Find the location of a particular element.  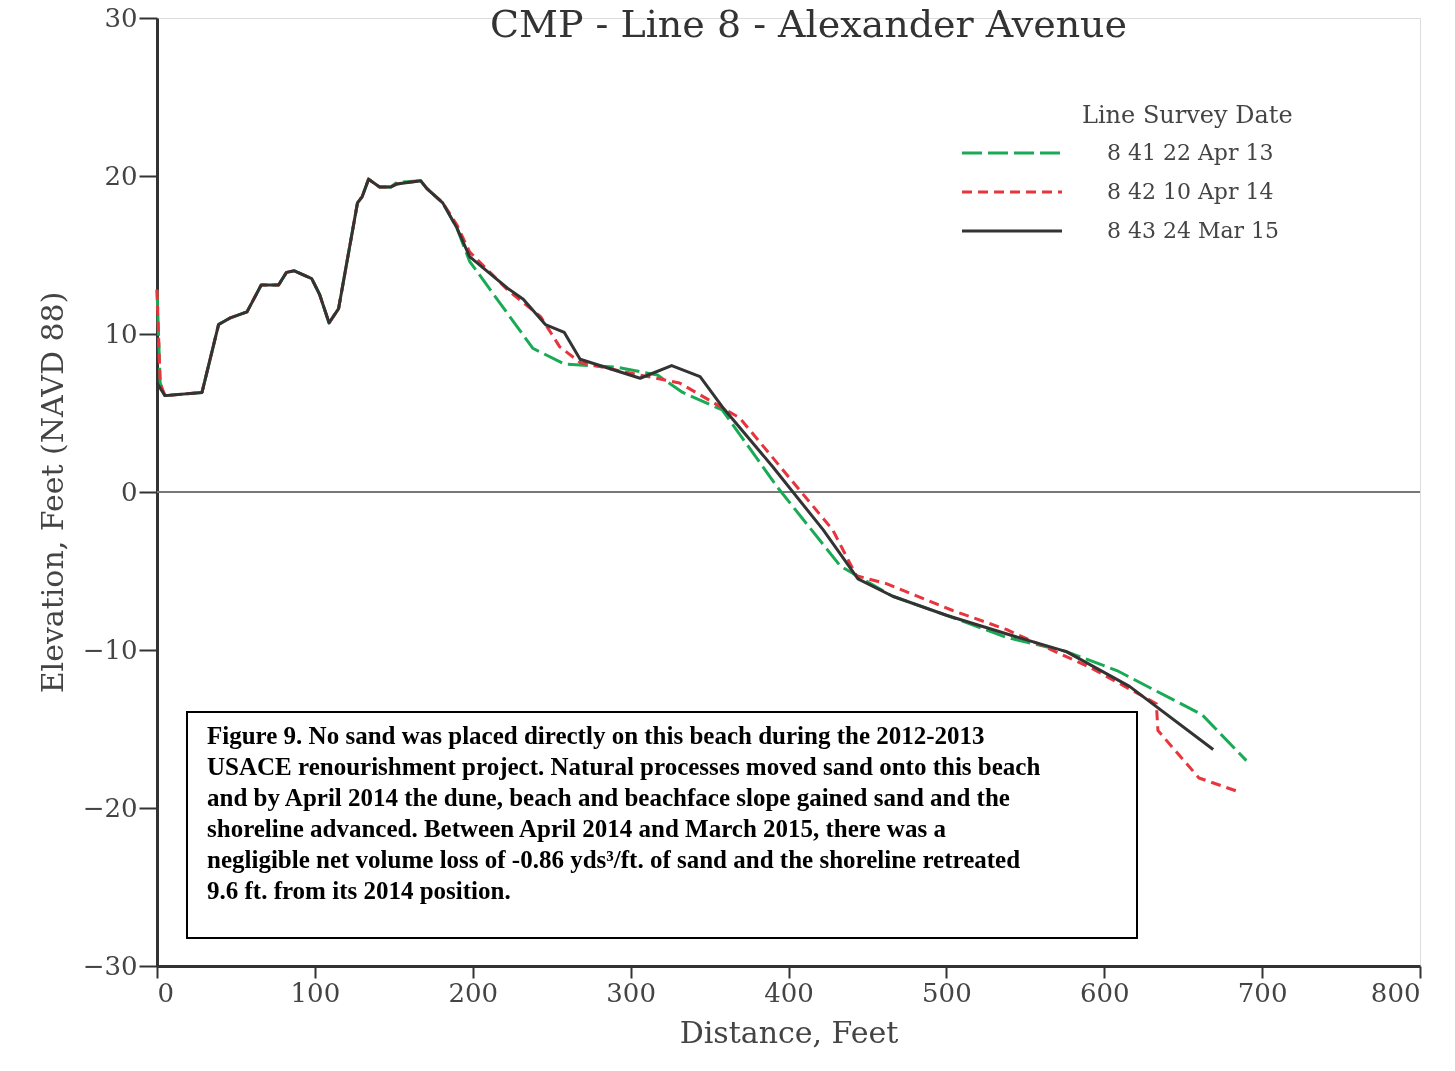

y-tick-label: −20 is located at coordinates (110, 807).